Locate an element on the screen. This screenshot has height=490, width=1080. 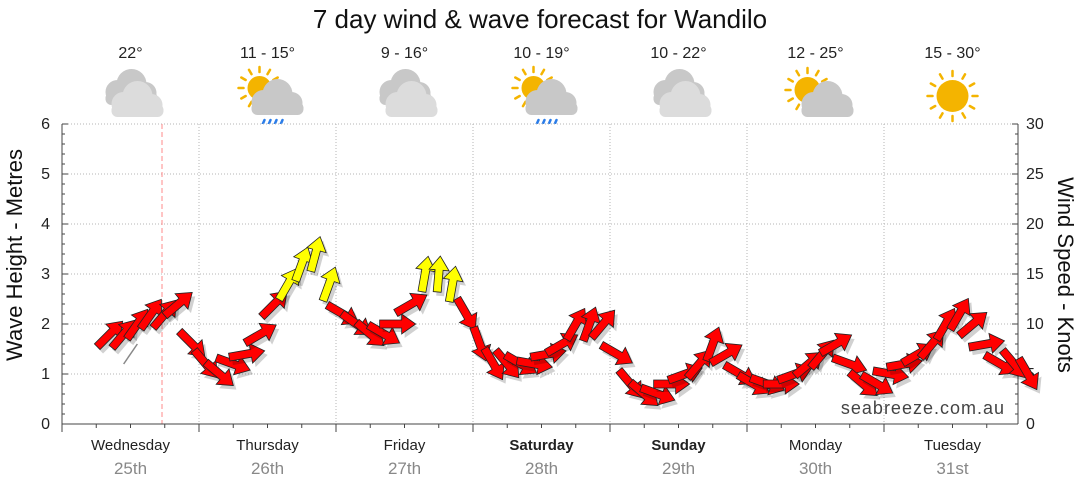
temperature-label: 10 - 19° is located at coordinates (541, 53).